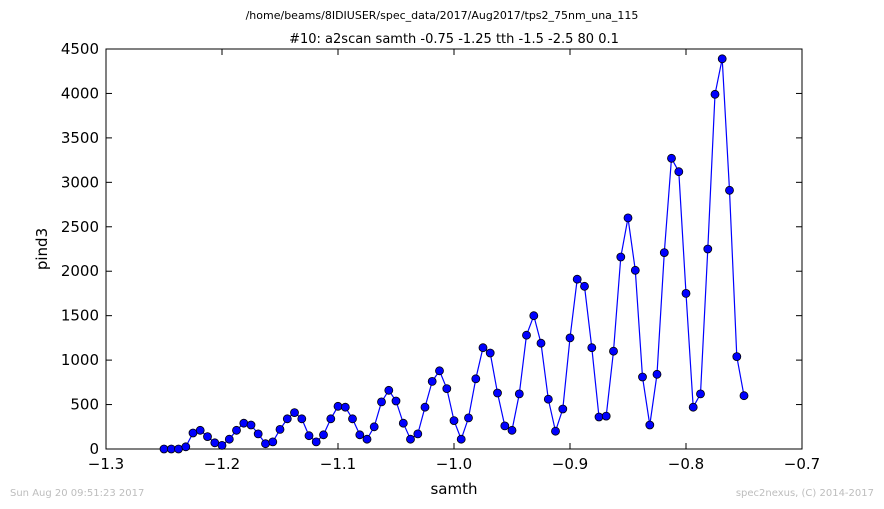  Describe the element at coordinates (80, 360) in the screenshot. I see `y-tick-label: 1000` at that location.